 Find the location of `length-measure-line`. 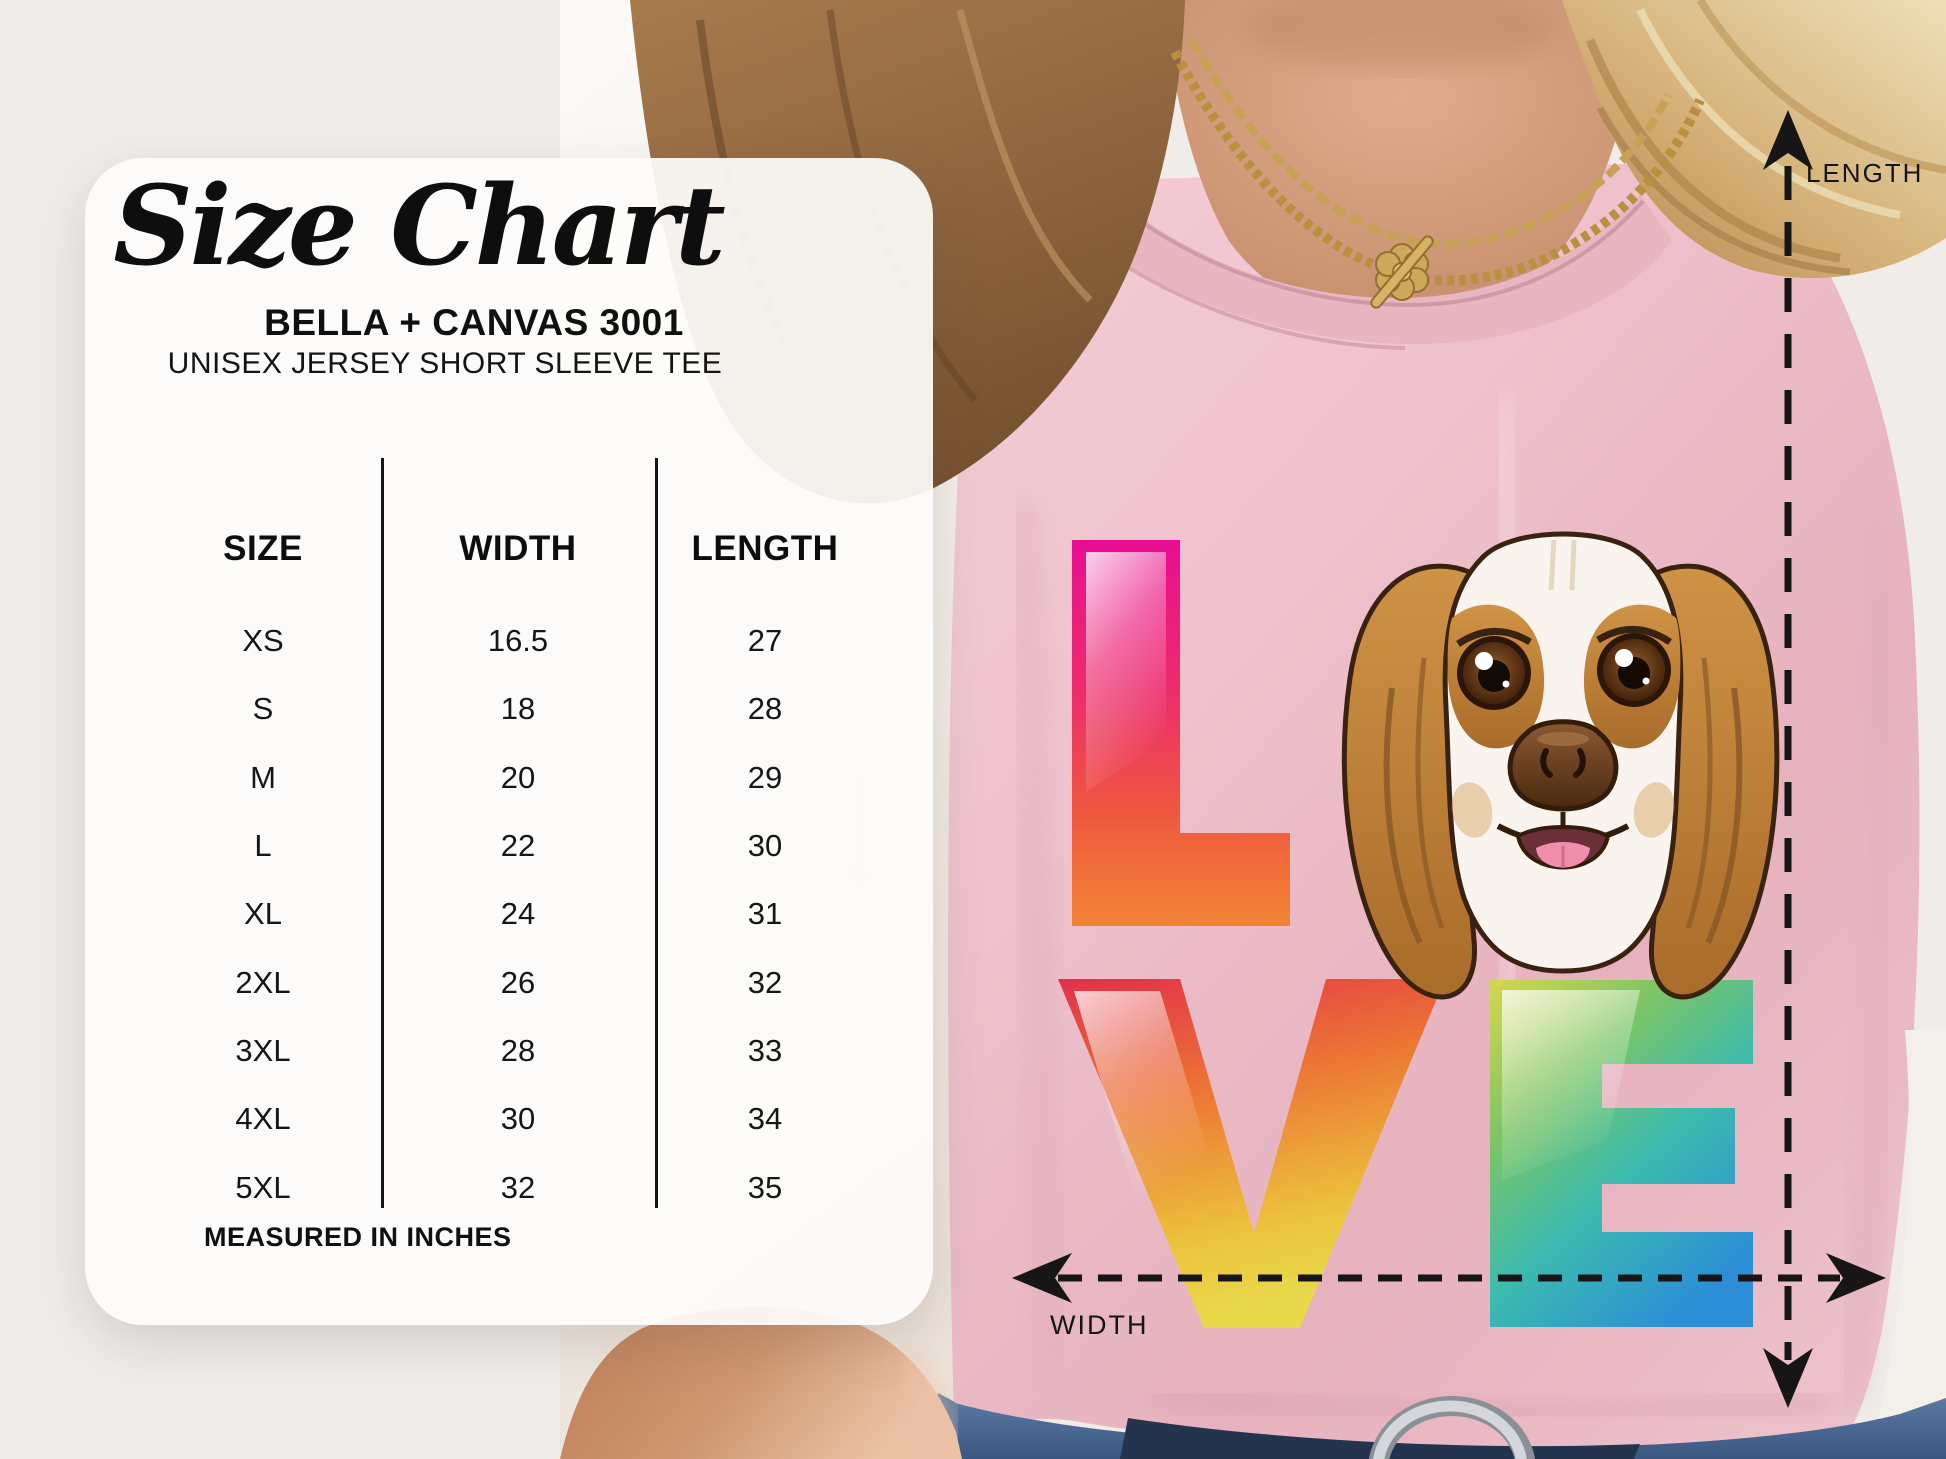

length-measure-line is located at coordinates (1788, 759).